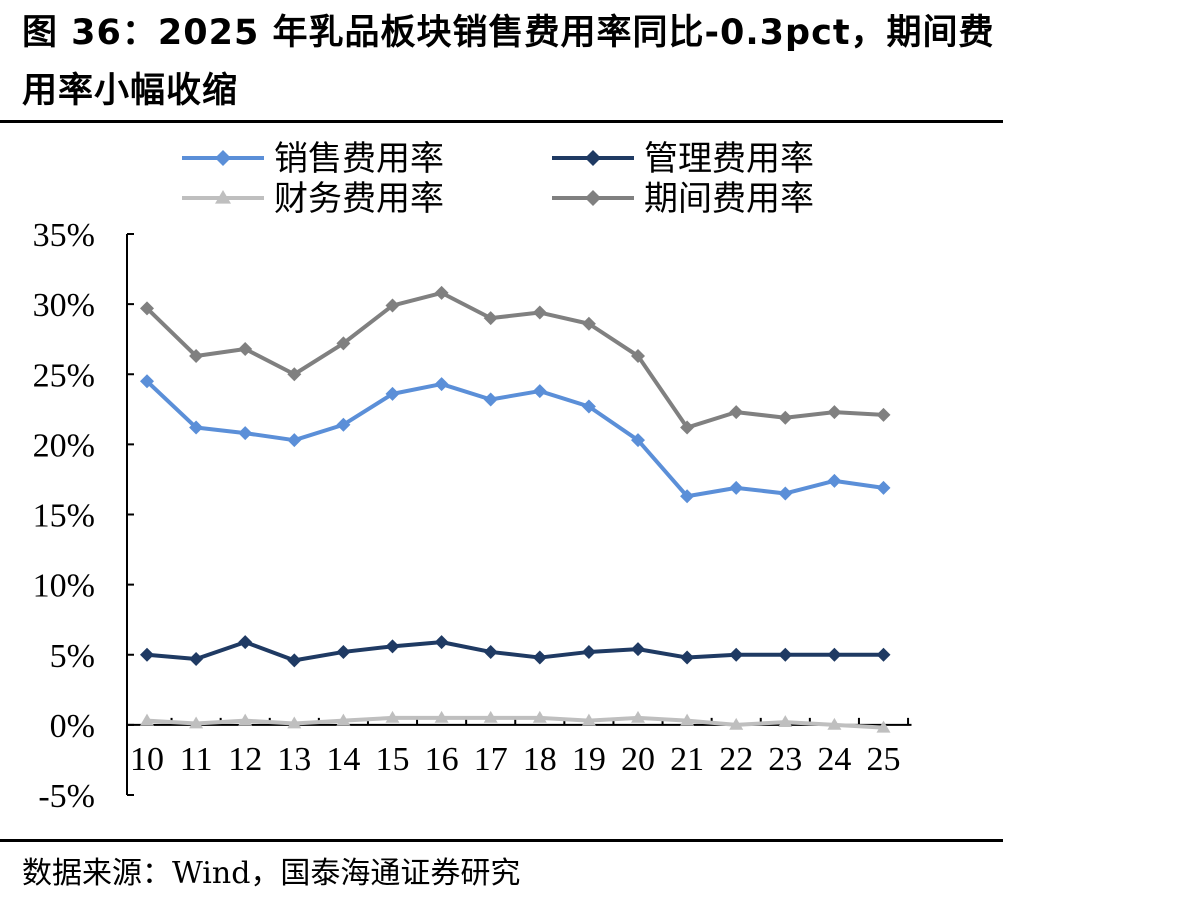 This screenshot has width=1188, height=910. I want to click on title-divider, so click(501, 121).